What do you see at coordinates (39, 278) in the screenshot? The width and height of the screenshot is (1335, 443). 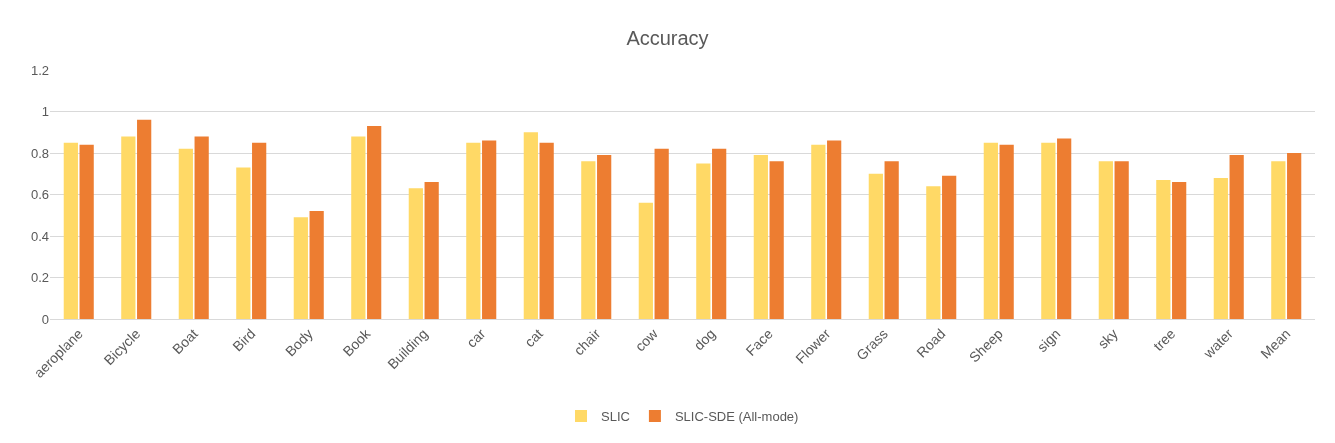 I see `y-tick-label: 0.2` at bounding box center [39, 278].